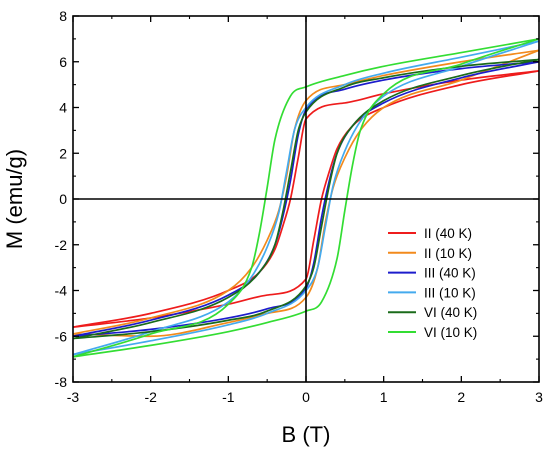 This screenshot has width=550, height=455. What do you see at coordinates (306, 397) in the screenshot?
I see `x-tick-label: 0` at bounding box center [306, 397].